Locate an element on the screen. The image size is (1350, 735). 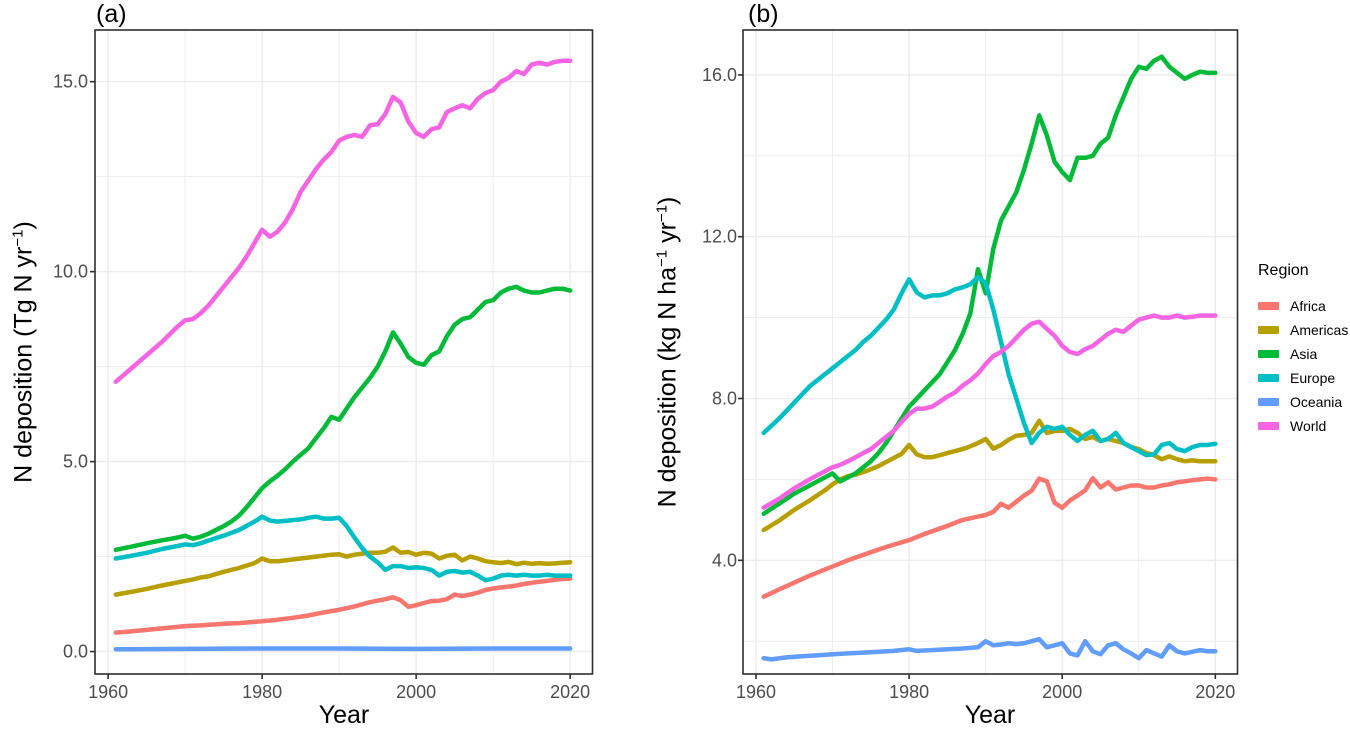
legend-item-americas: Americas is located at coordinates (1304, 330).